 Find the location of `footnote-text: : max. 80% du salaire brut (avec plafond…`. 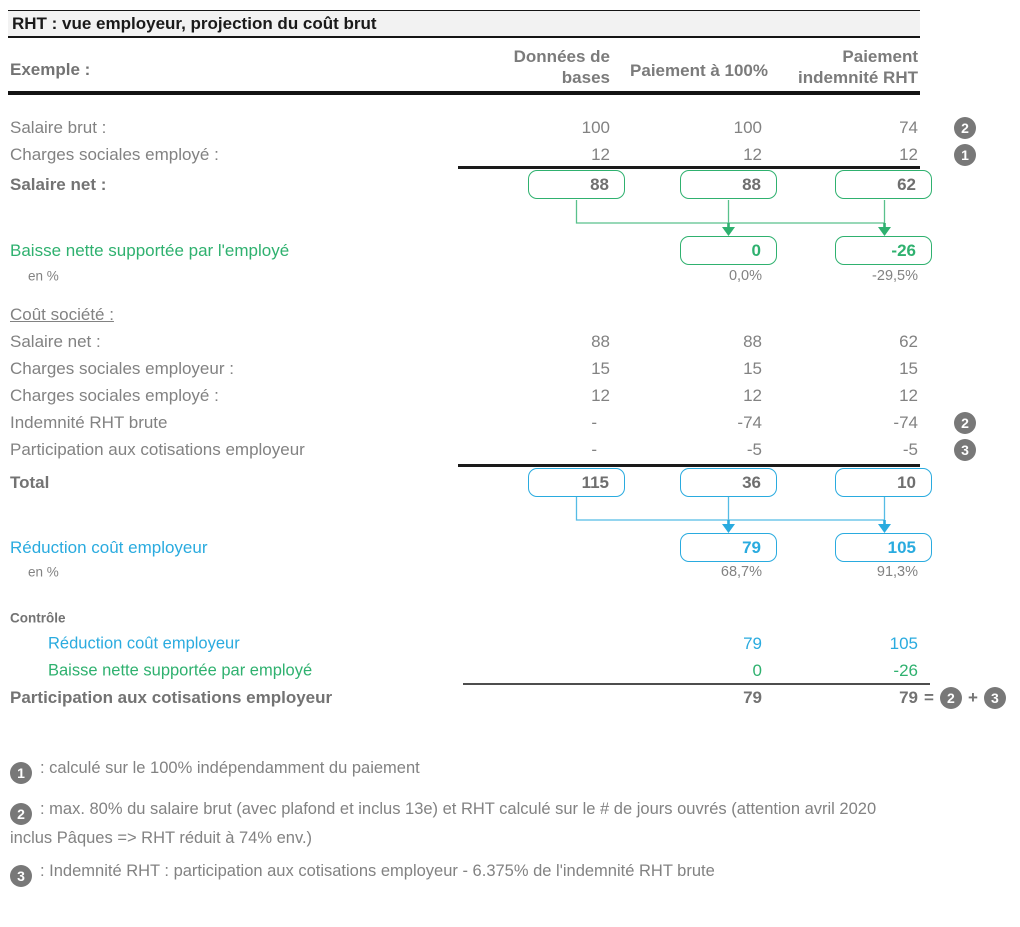

footnote-text: : max. 80% du salaire brut (avec plafond… is located at coordinates (443, 823).